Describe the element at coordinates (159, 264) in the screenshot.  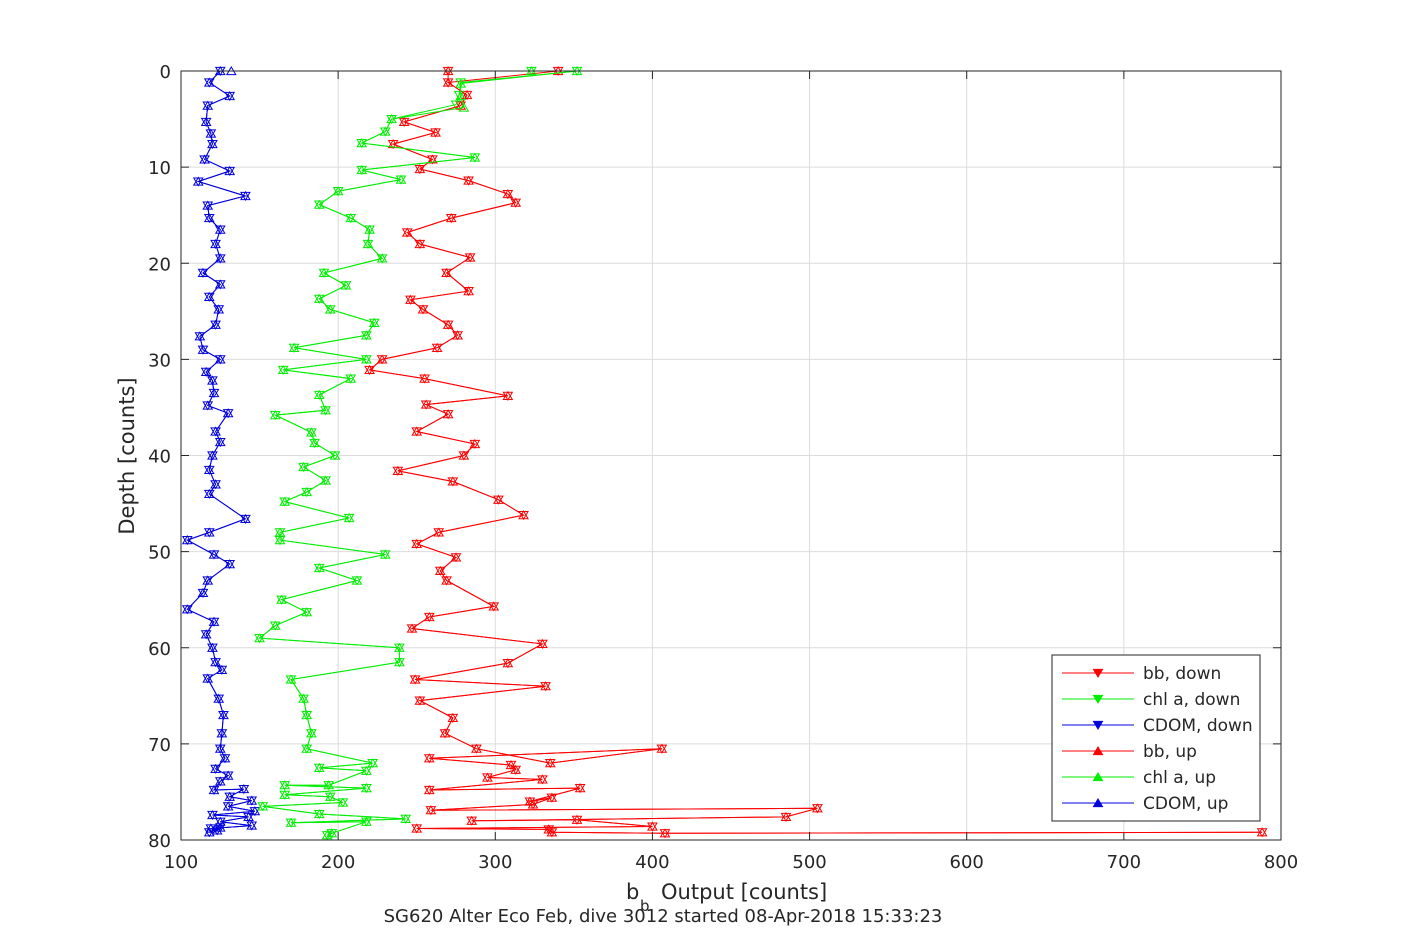
I see `y-tick-label: 20` at that location.